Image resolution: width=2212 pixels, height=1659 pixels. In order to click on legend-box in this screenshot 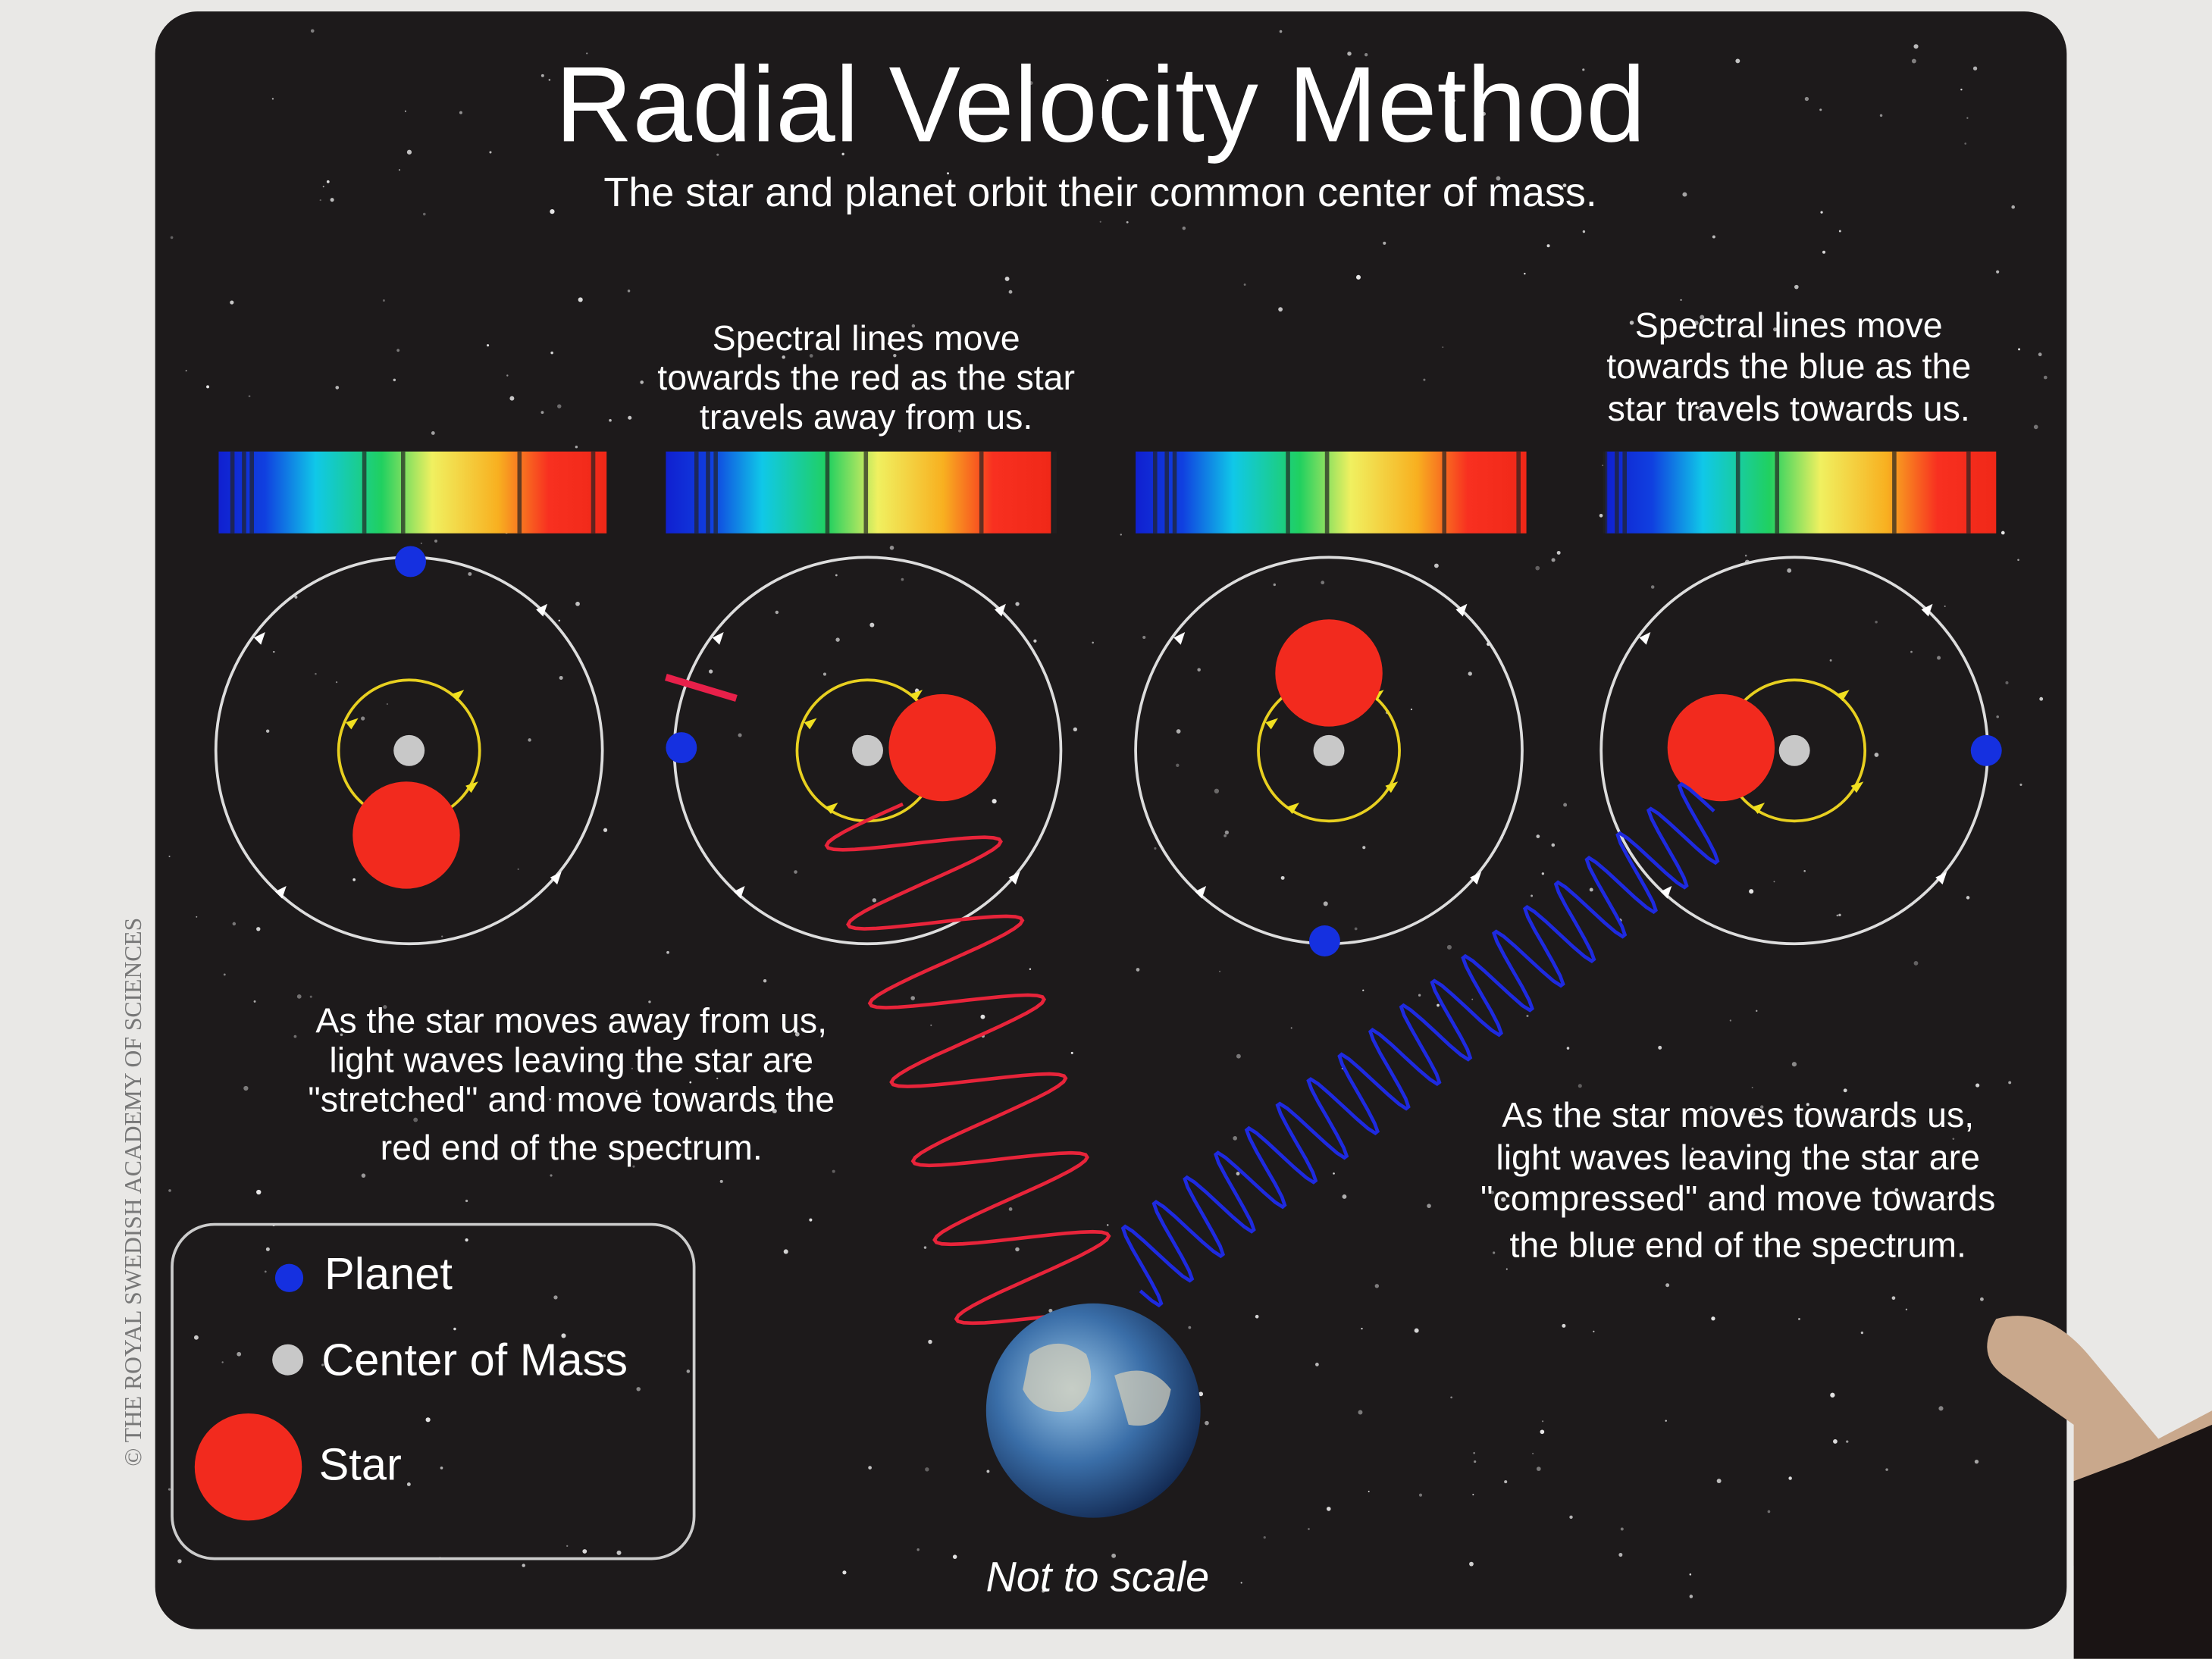, I will do `click(433, 1391)`.